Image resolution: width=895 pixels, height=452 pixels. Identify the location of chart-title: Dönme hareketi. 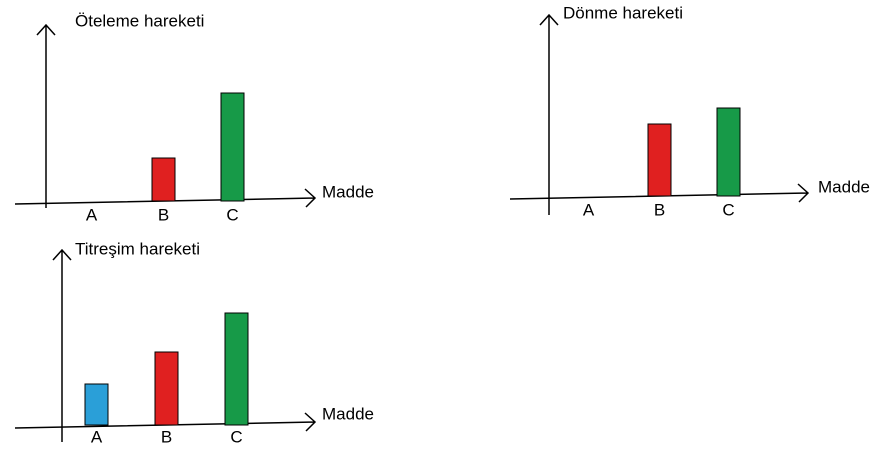
(623, 12).